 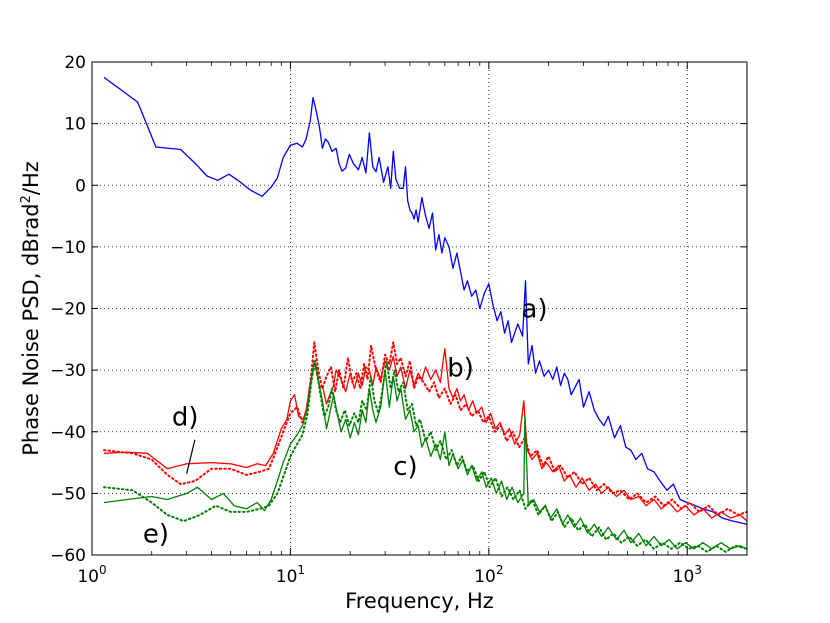 What do you see at coordinates (405, 467) in the screenshot?
I see `curve-label: c)` at bounding box center [405, 467].